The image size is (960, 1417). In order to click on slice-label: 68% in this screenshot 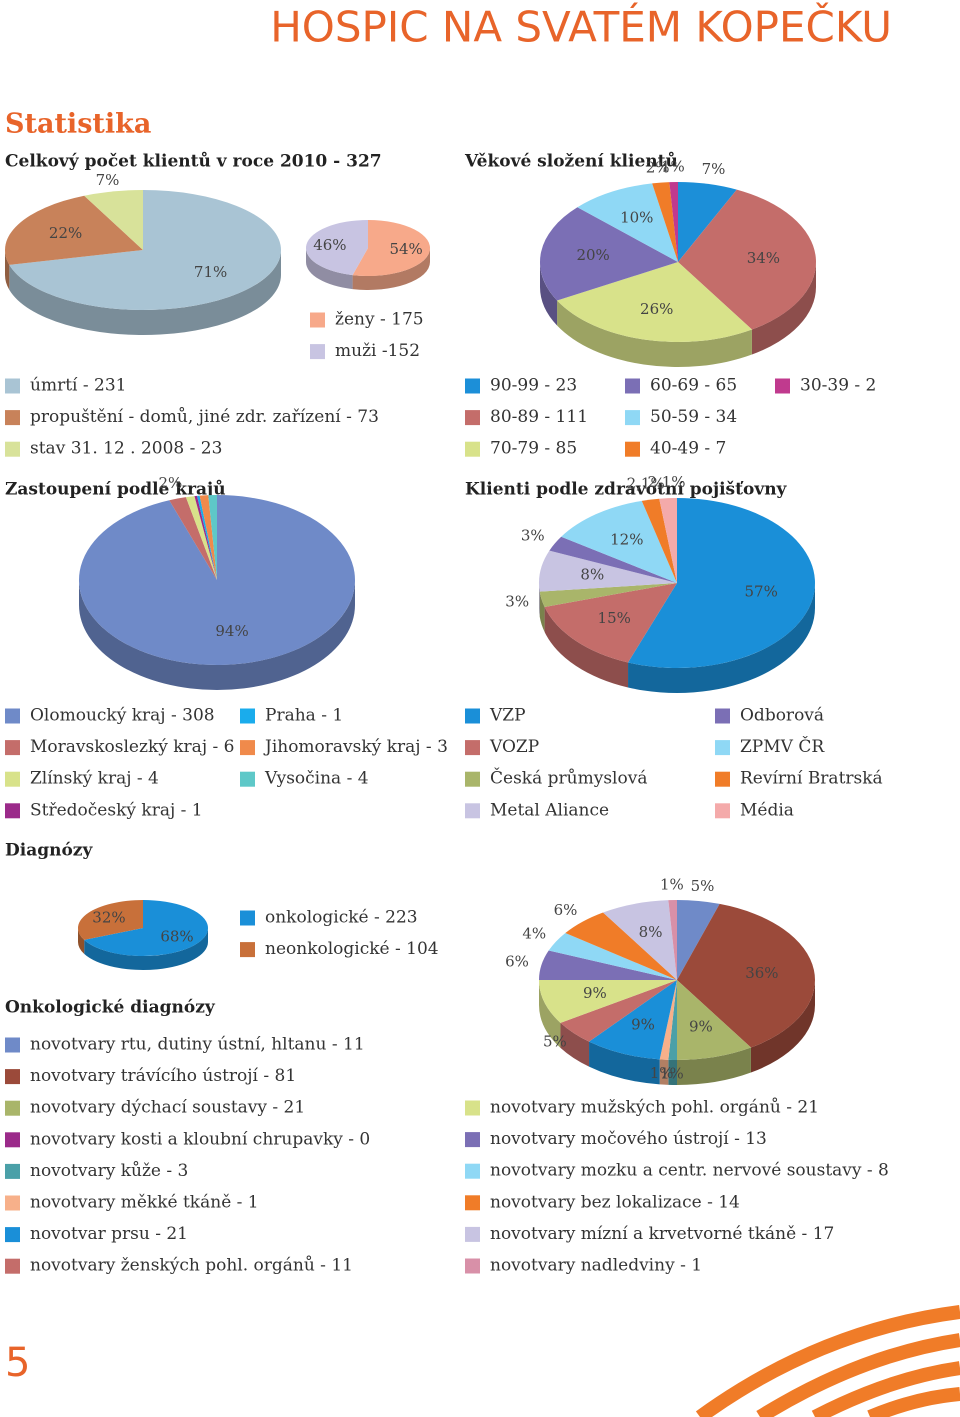, I will do `click(176, 936)`.